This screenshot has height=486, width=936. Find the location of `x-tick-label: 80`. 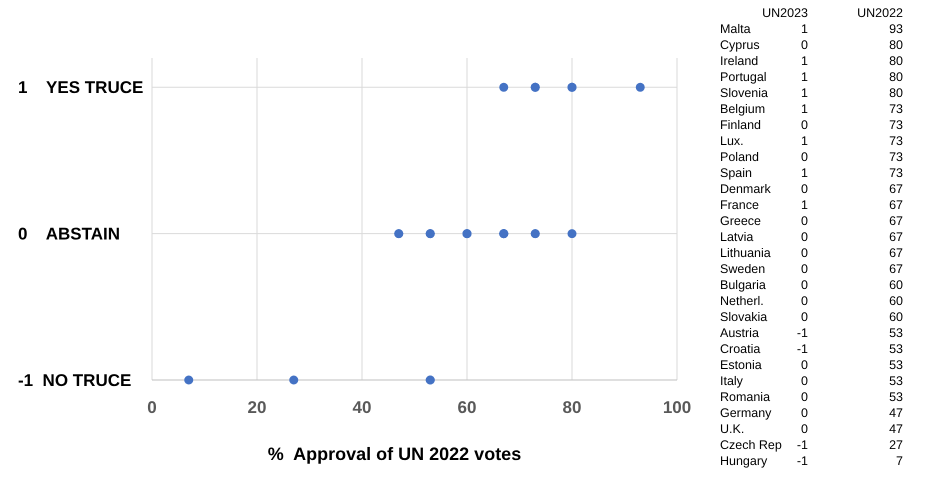

x-tick-label: 80 is located at coordinates (572, 407).